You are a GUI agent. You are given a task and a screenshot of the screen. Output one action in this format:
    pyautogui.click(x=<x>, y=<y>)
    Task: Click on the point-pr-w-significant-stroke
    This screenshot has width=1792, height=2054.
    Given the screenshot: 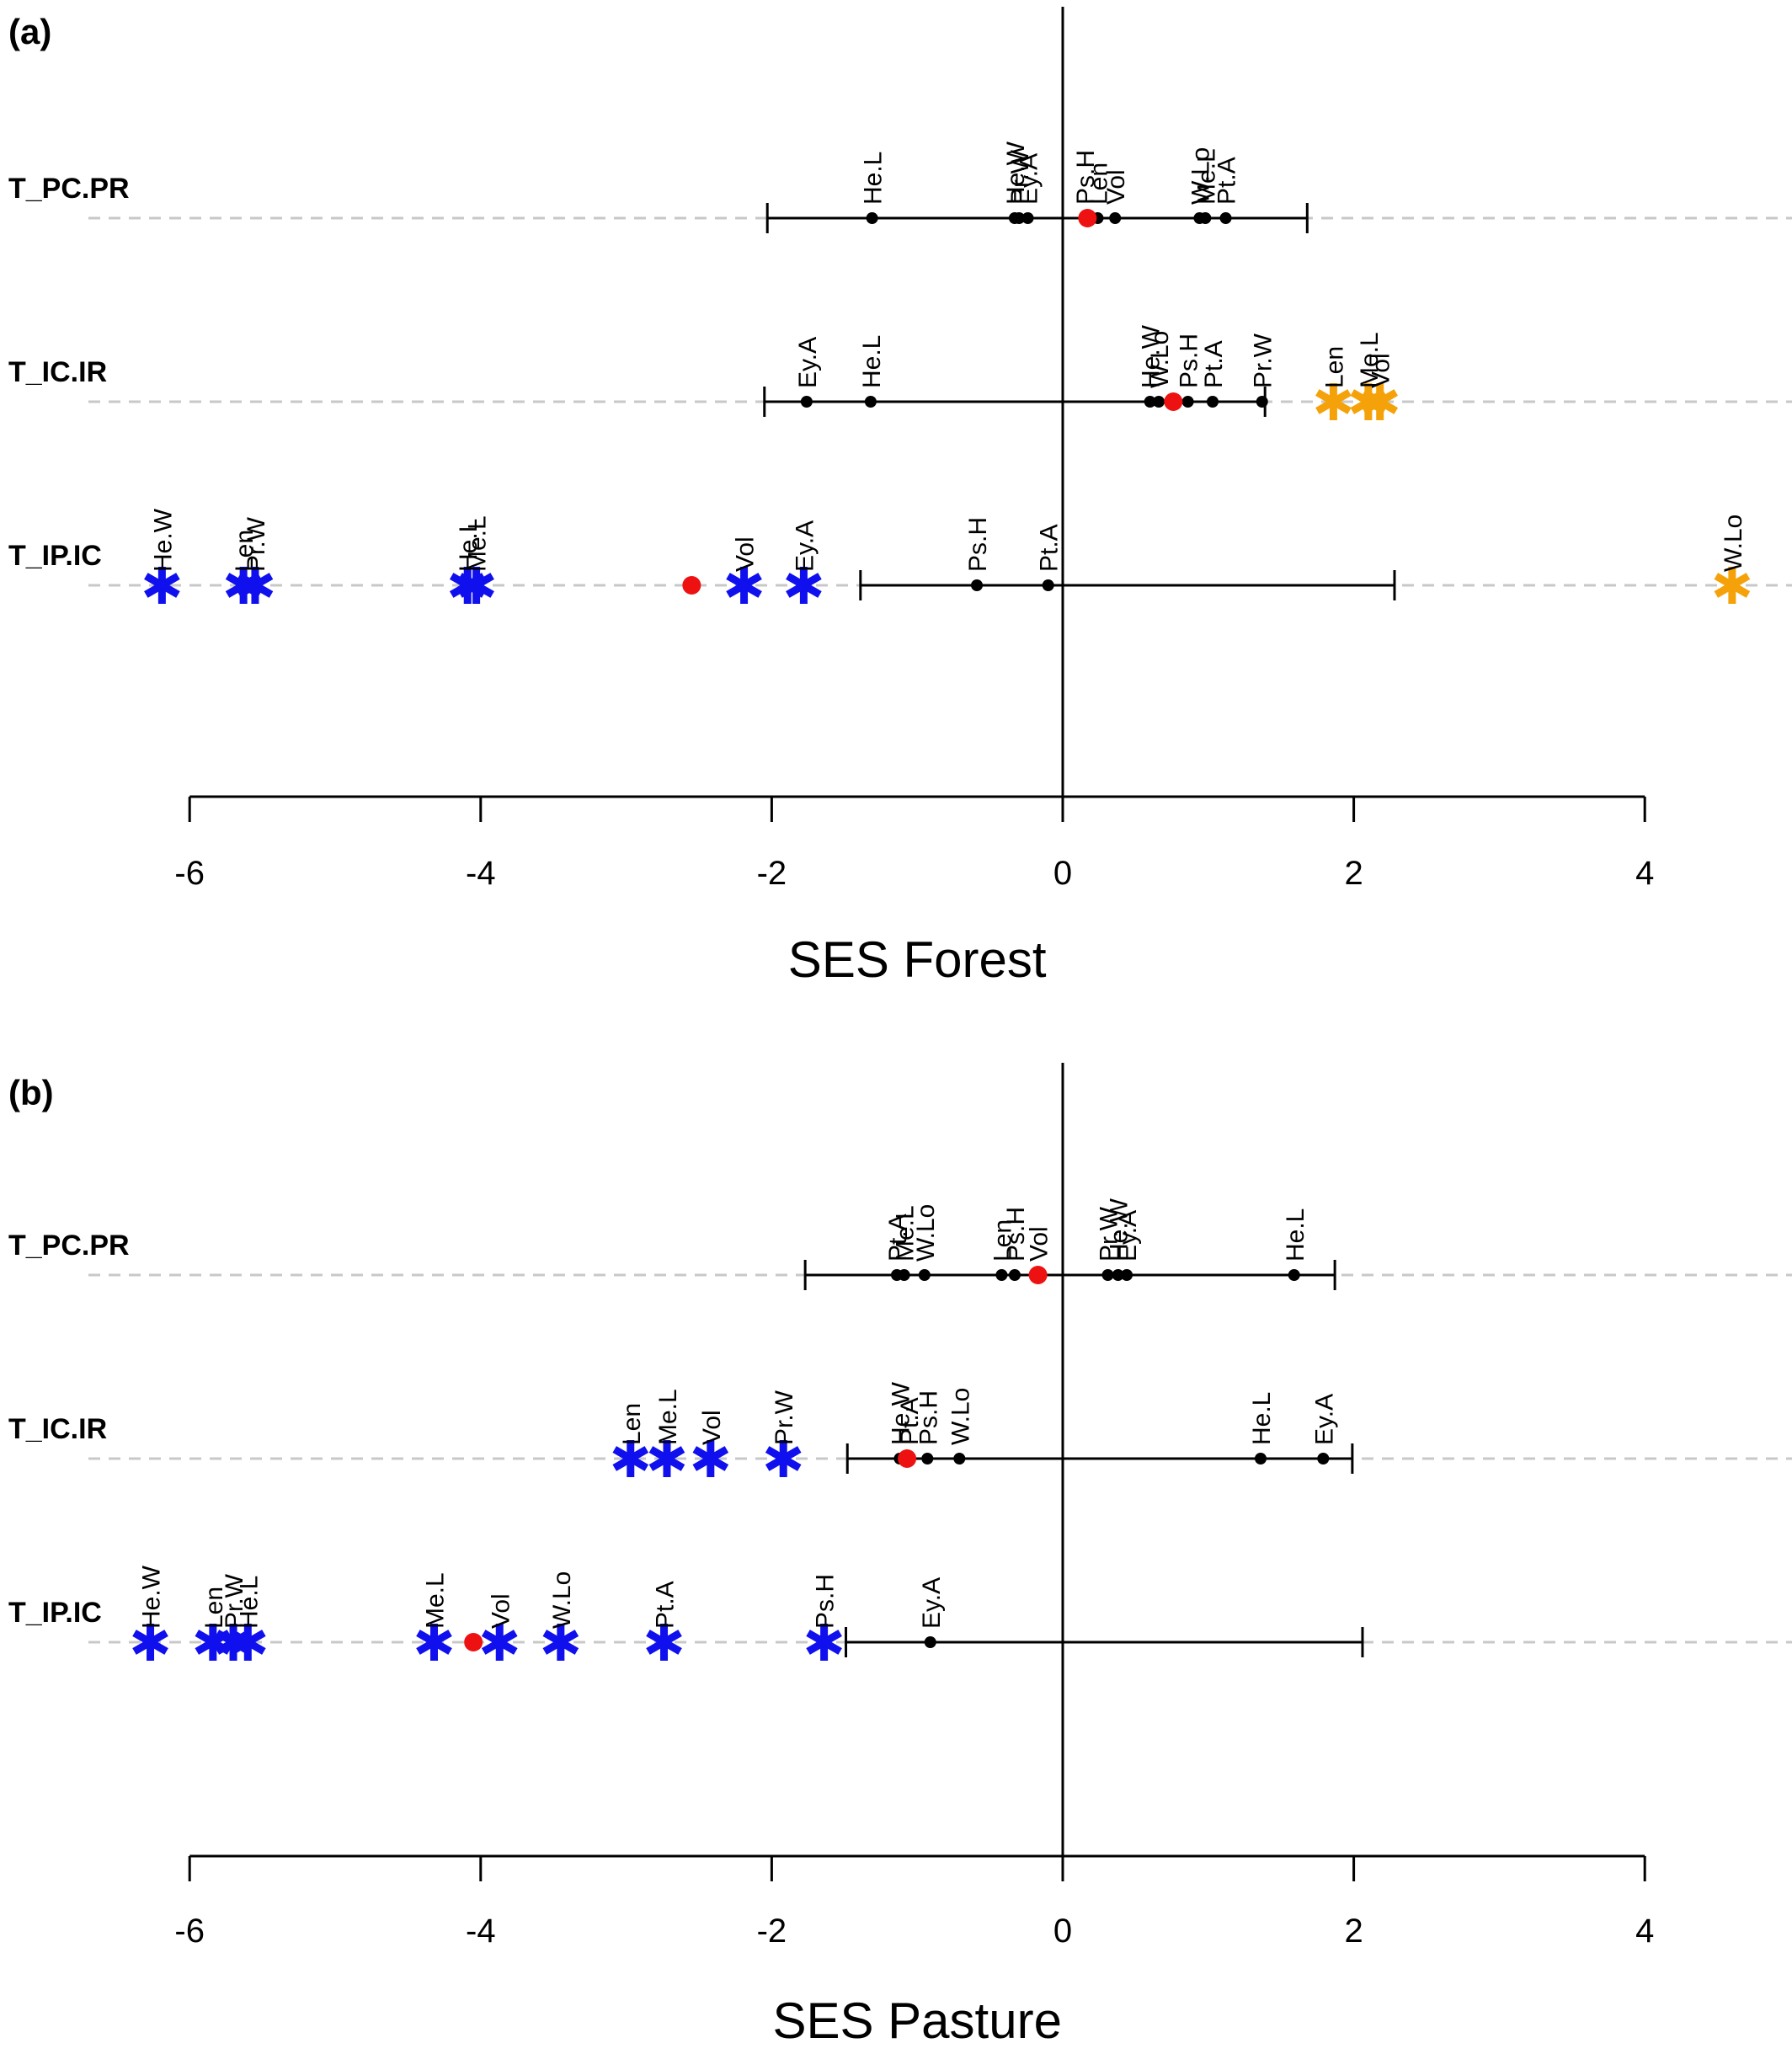 What is the action you would take?
    pyautogui.click(x=783, y=1458)
    